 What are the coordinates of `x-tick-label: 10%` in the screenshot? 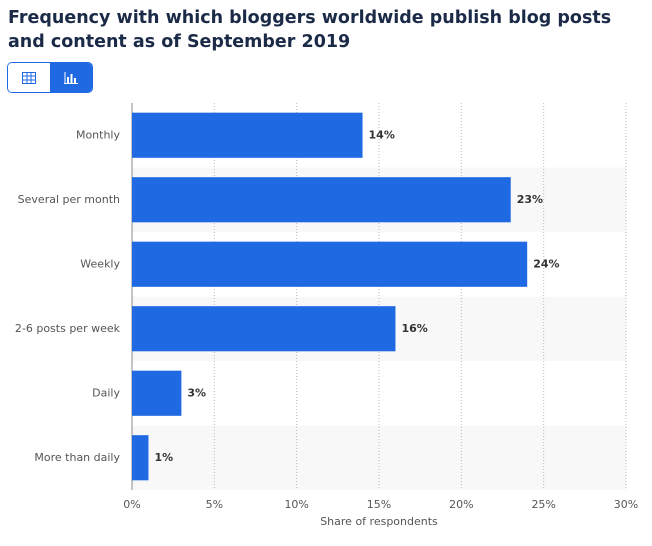 It's located at (296, 504).